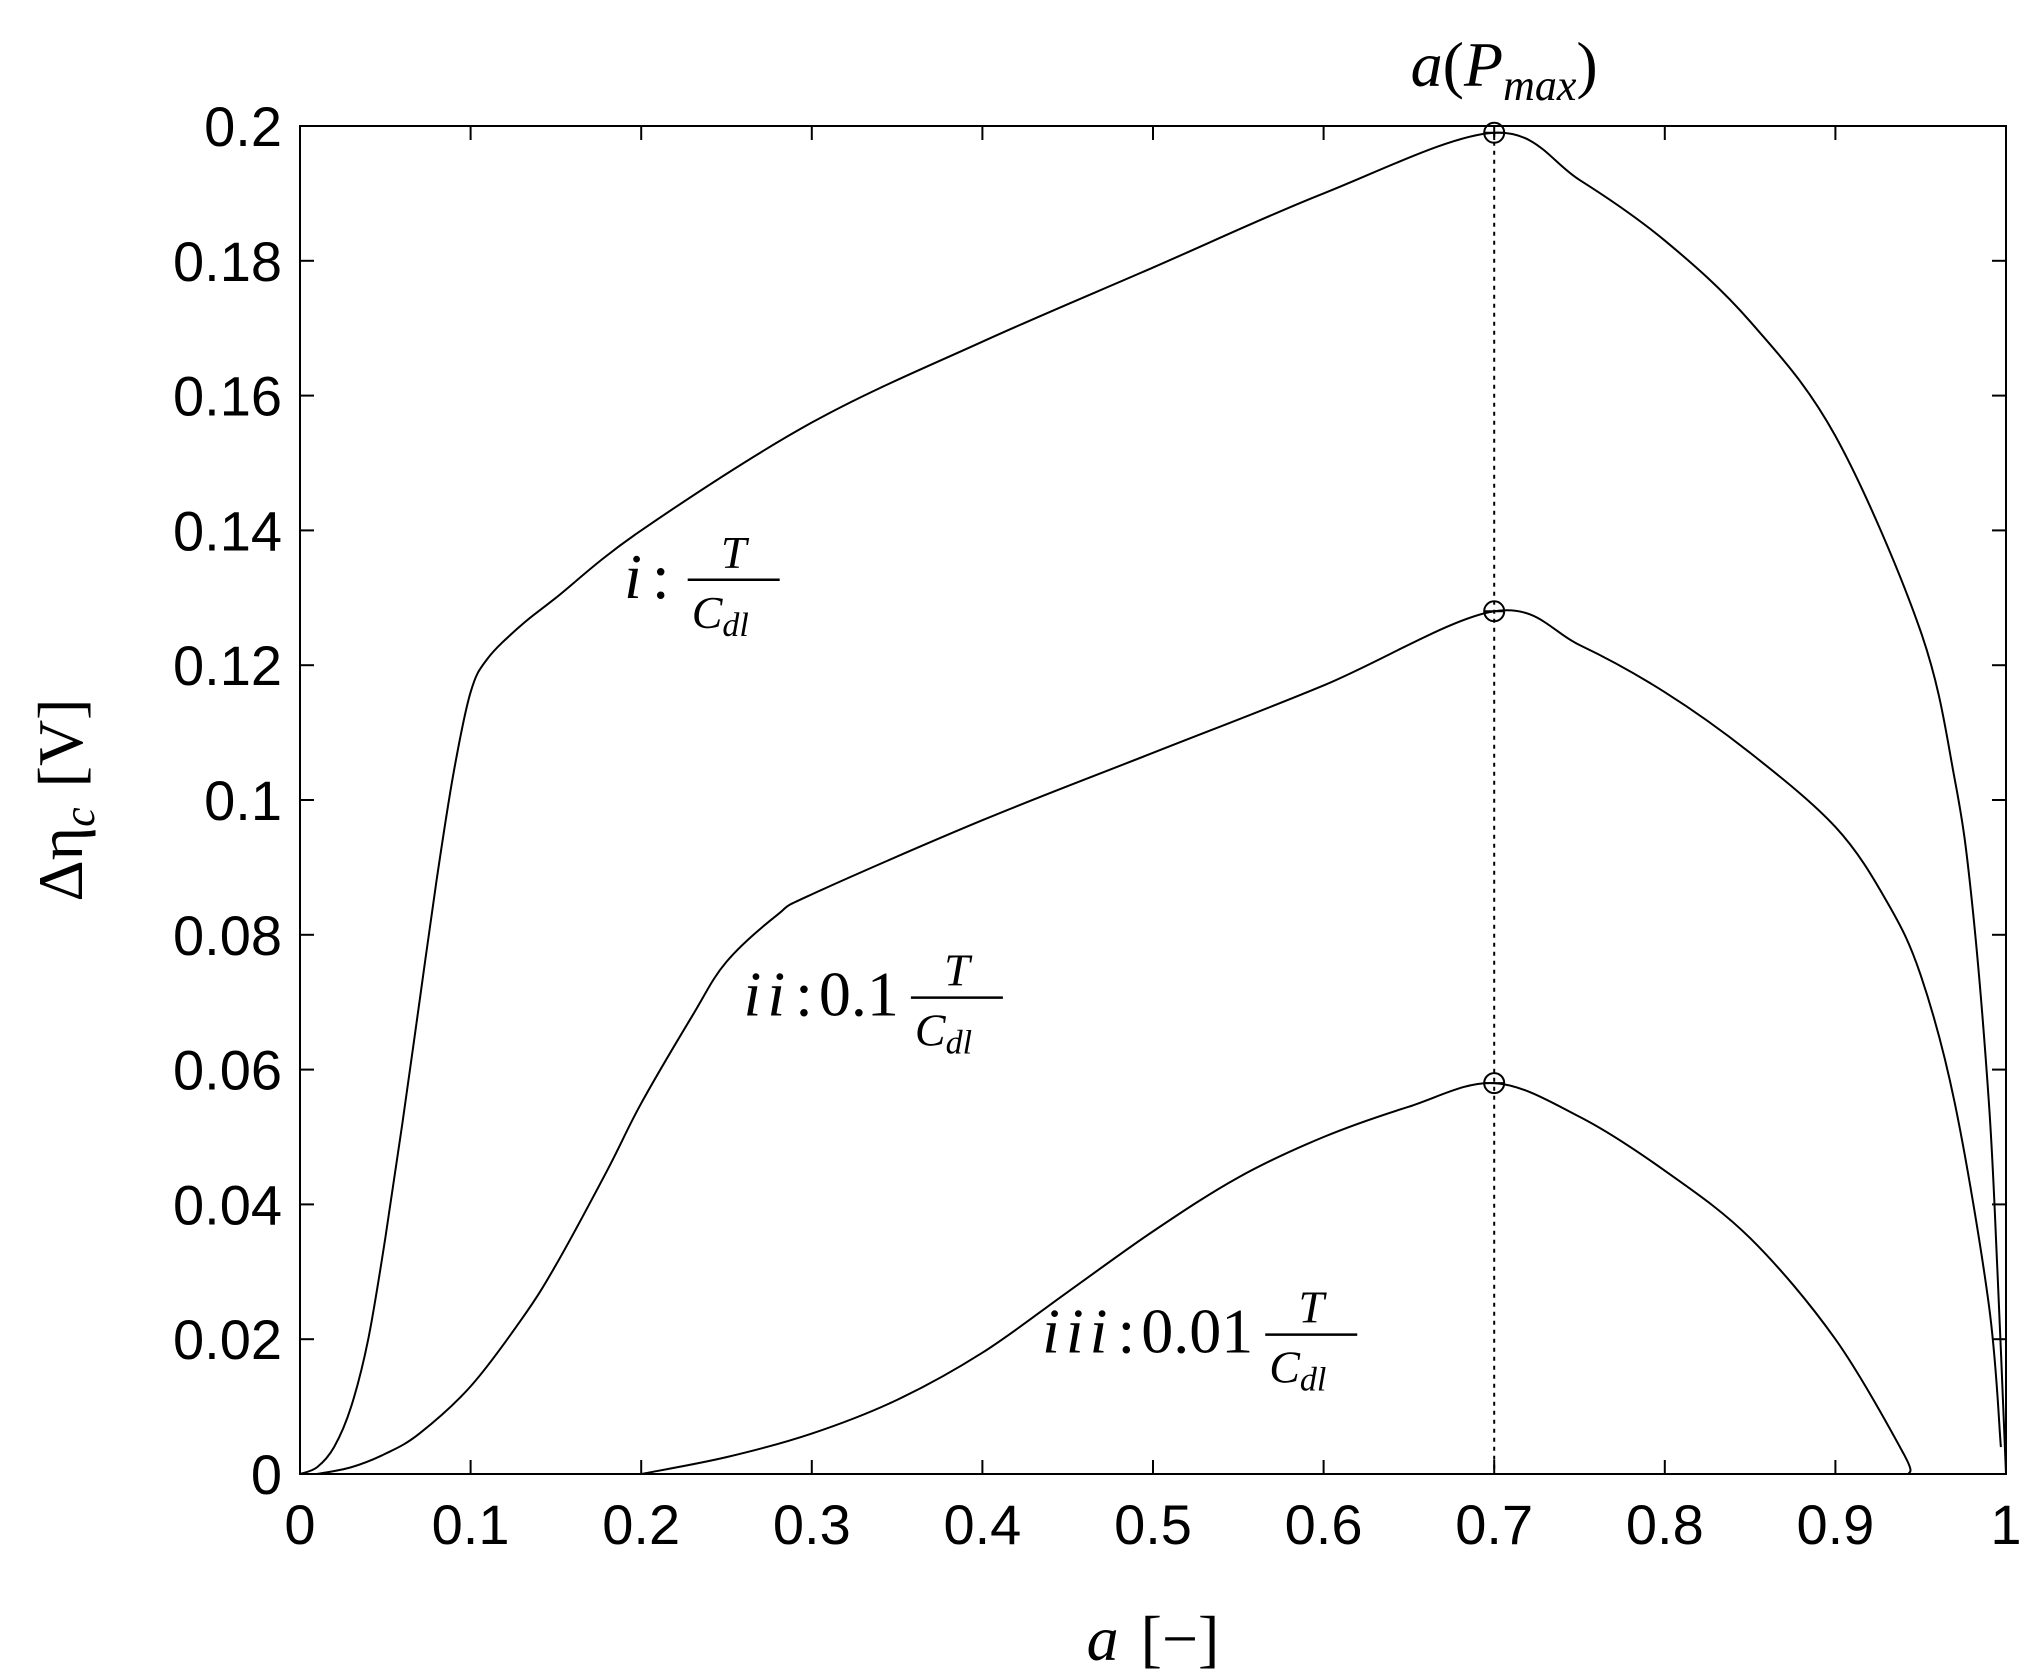 Image resolution: width=2038 pixels, height=1680 pixels. I want to click on pmax-p: P, so click(1483, 64).